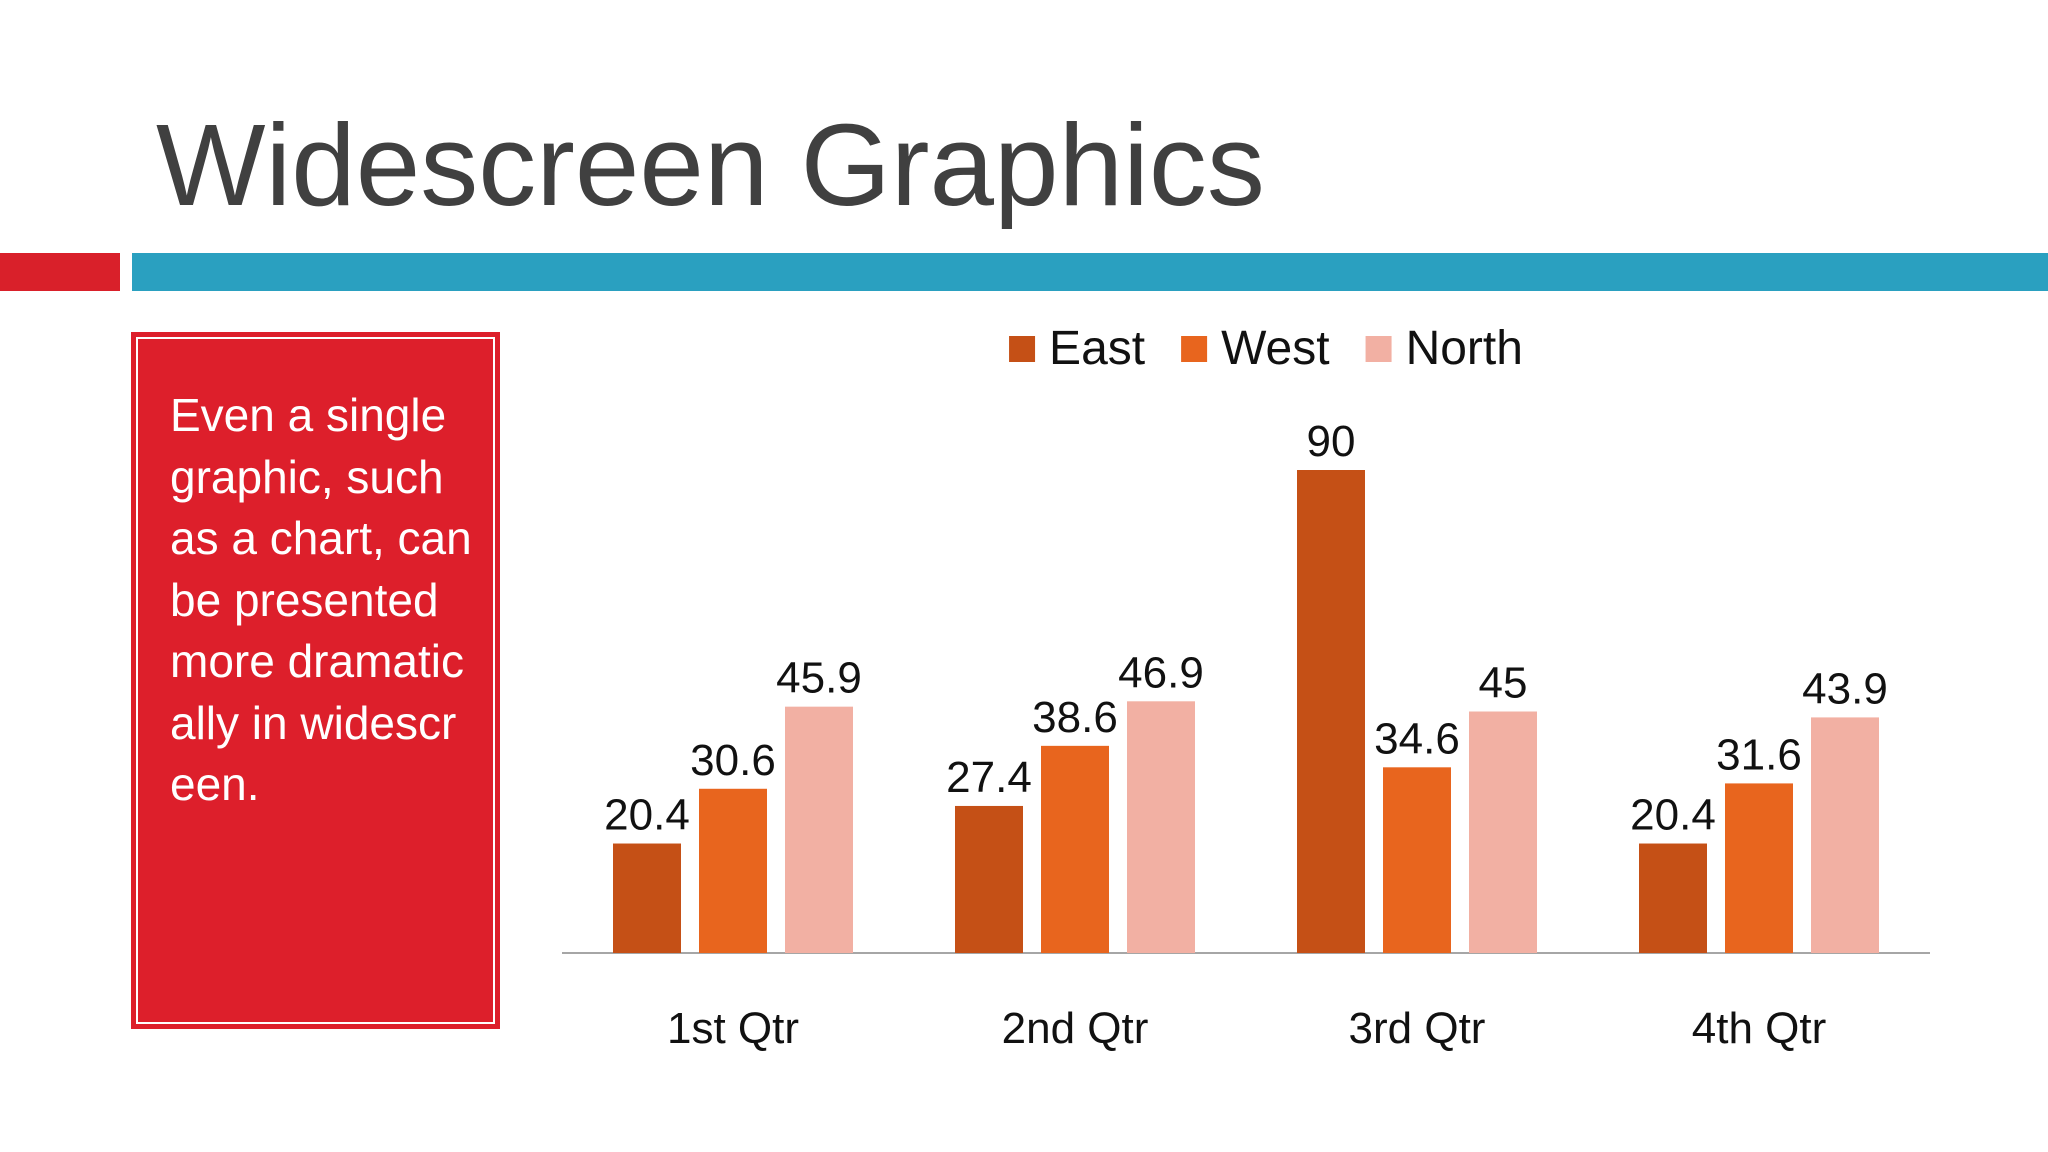 This screenshot has height=1152, width=2048. Describe the element at coordinates (1464, 348) in the screenshot. I see `legend-label: North` at that location.